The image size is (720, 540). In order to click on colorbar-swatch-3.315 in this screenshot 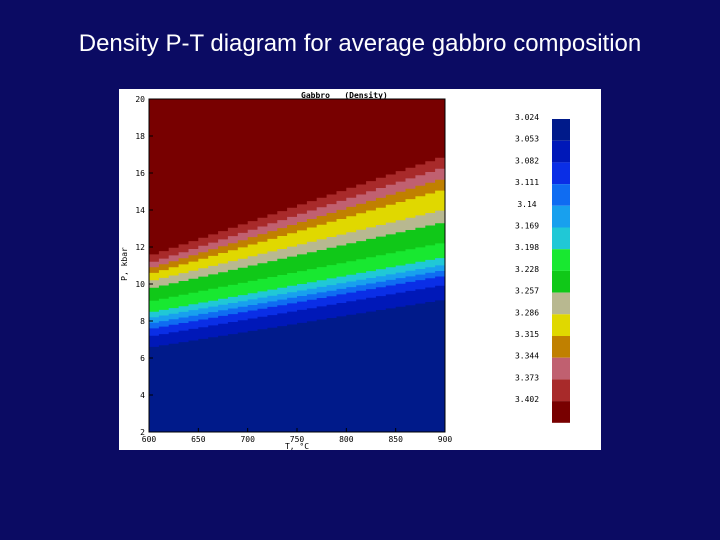, I will do `click(561, 347)`.